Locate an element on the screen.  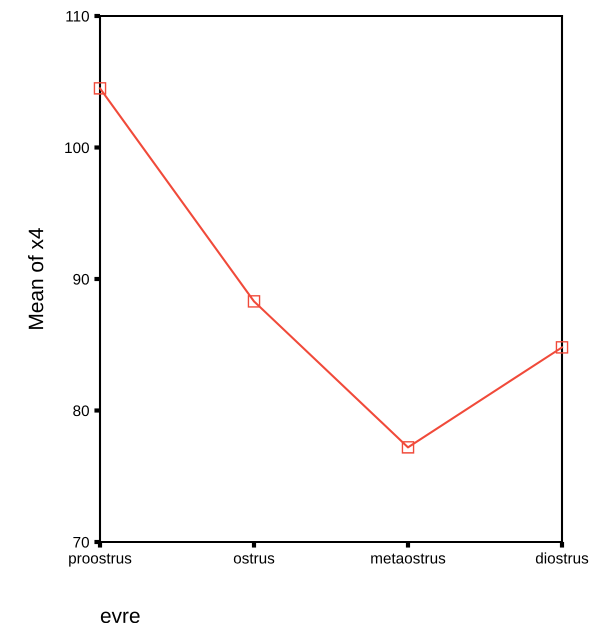
x-tick-label: metaostrus is located at coordinates (408, 559).